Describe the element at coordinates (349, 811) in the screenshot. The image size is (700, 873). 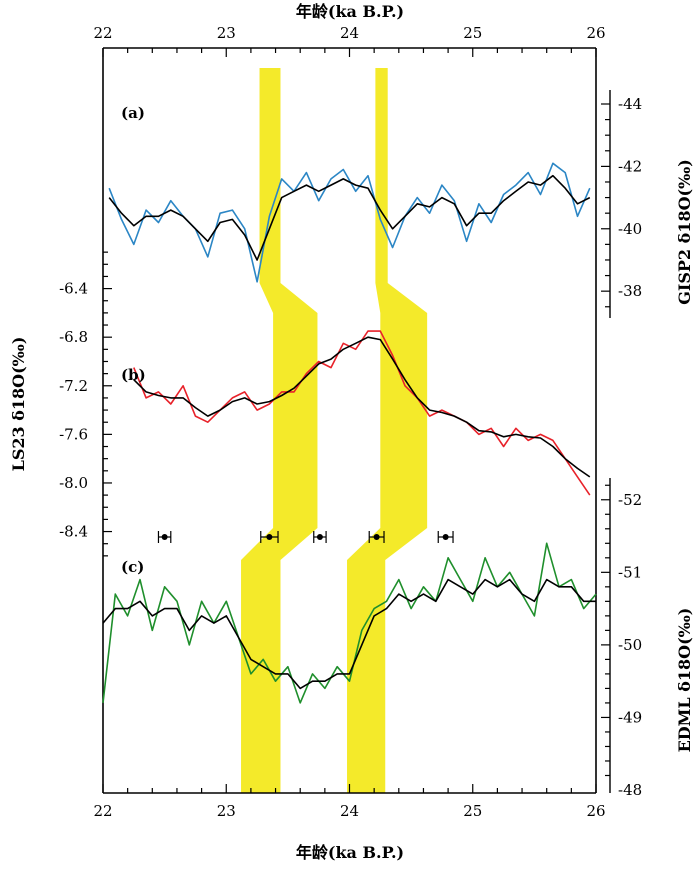
I see `x-tick-label-bottom: 24` at that location.